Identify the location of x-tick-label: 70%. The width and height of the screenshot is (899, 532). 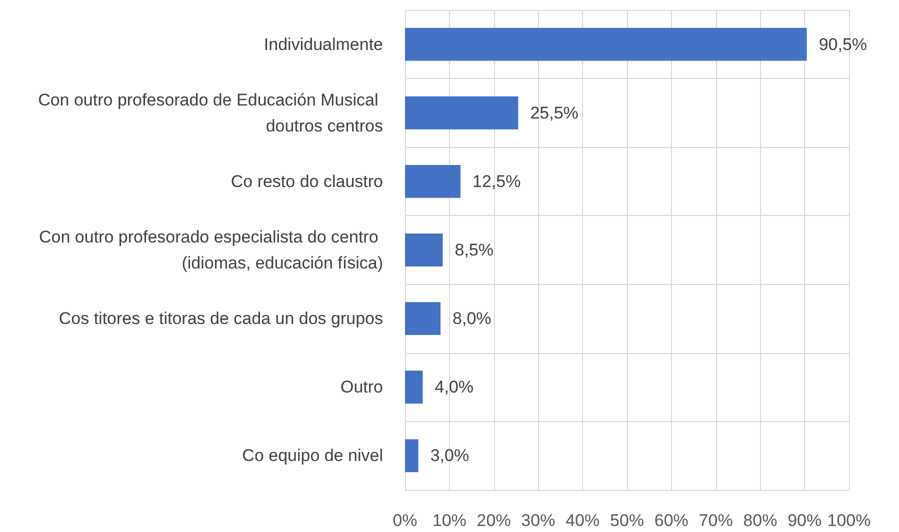
(715, 520).